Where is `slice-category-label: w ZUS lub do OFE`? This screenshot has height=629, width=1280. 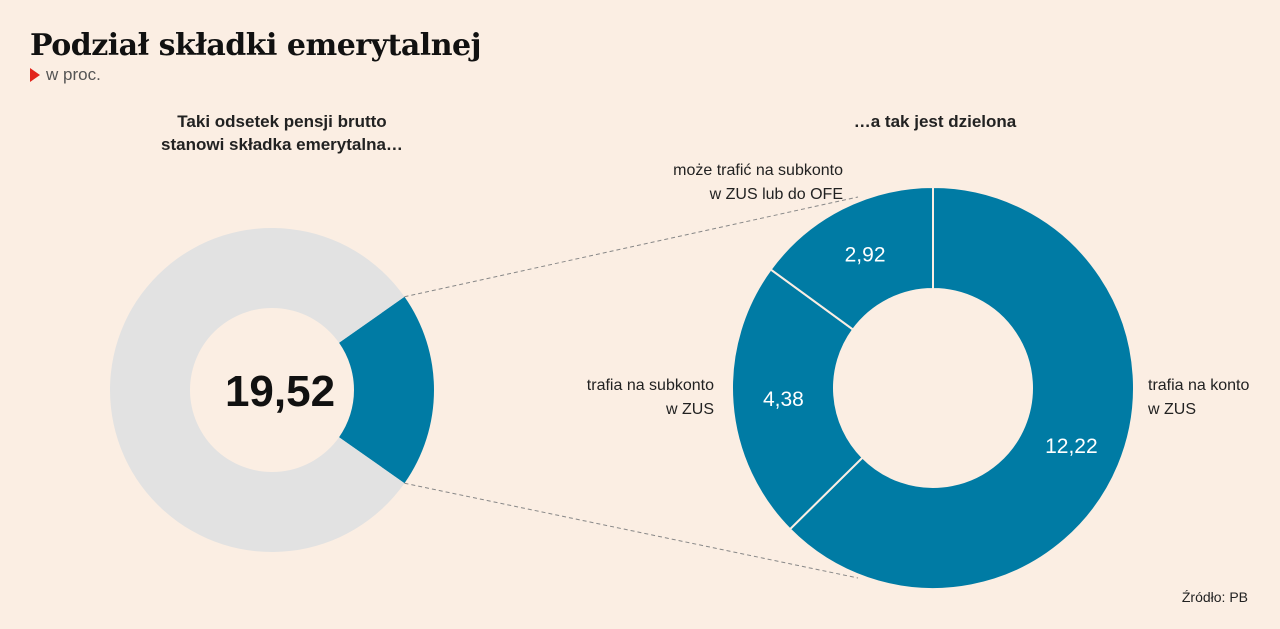 slice-category-label: w ZUS lub do OFE is located at coordinates (776, 194).